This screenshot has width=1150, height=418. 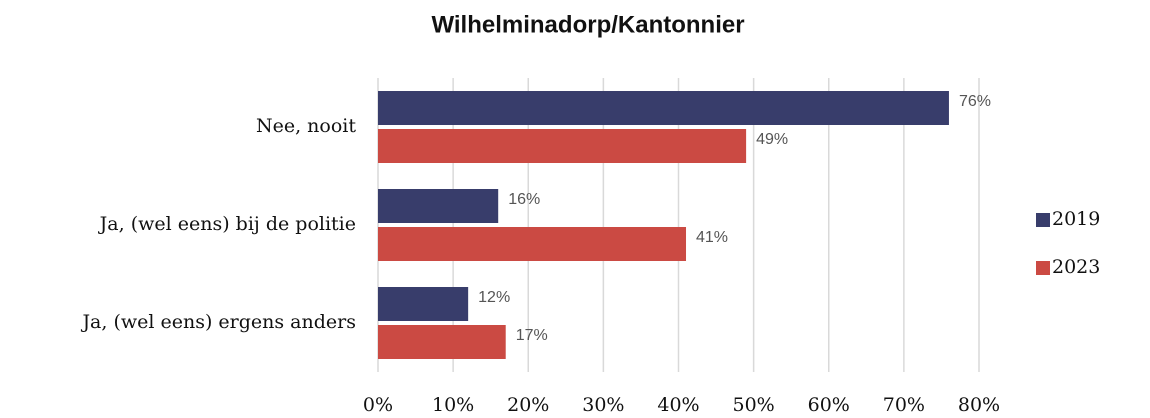 I want to click on x-tick-label: 10%, so click(x=453, y=405).